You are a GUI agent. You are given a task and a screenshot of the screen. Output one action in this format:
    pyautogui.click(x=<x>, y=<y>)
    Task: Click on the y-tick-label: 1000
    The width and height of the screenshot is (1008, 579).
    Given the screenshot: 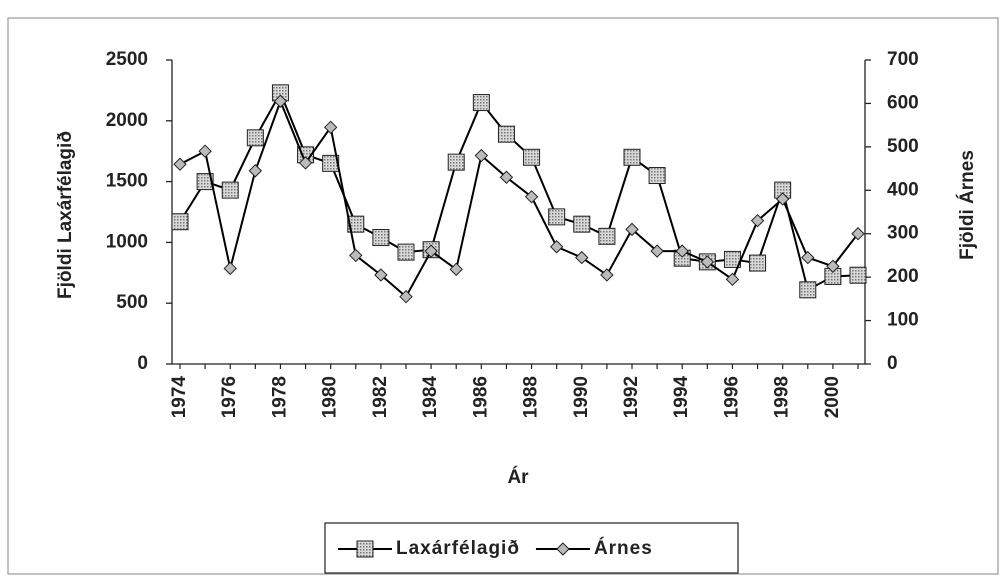 What is the action you would take?
    pyautogui.click(x=127, y=241)
    